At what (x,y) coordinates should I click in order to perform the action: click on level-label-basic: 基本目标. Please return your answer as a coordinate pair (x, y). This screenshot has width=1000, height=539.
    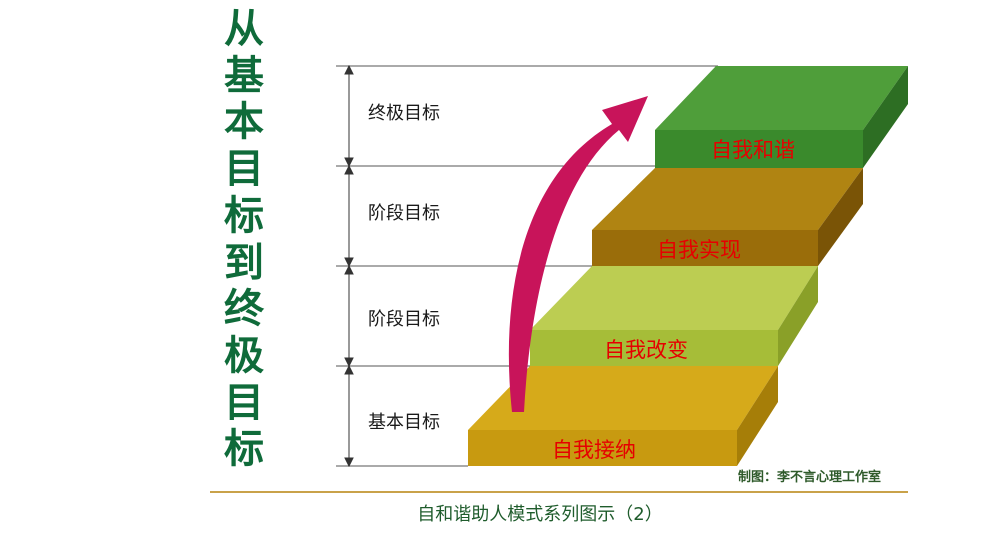
    Looking at the image, I should click on (404, 422).